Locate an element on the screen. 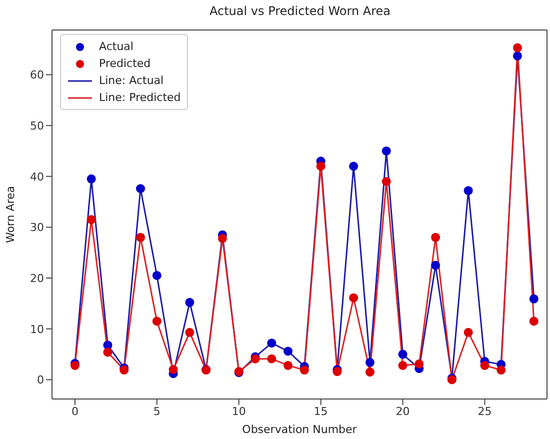 Image resolution: width=550 pixels, height=439 pixels. x-tick-label: 20 is located at coordinates (403, 411).